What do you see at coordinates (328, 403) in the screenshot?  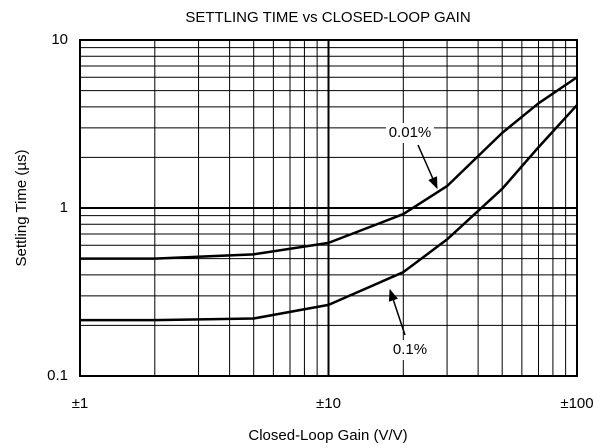 I see `x-tick-label: ±10` at bounding box center [328, 403].